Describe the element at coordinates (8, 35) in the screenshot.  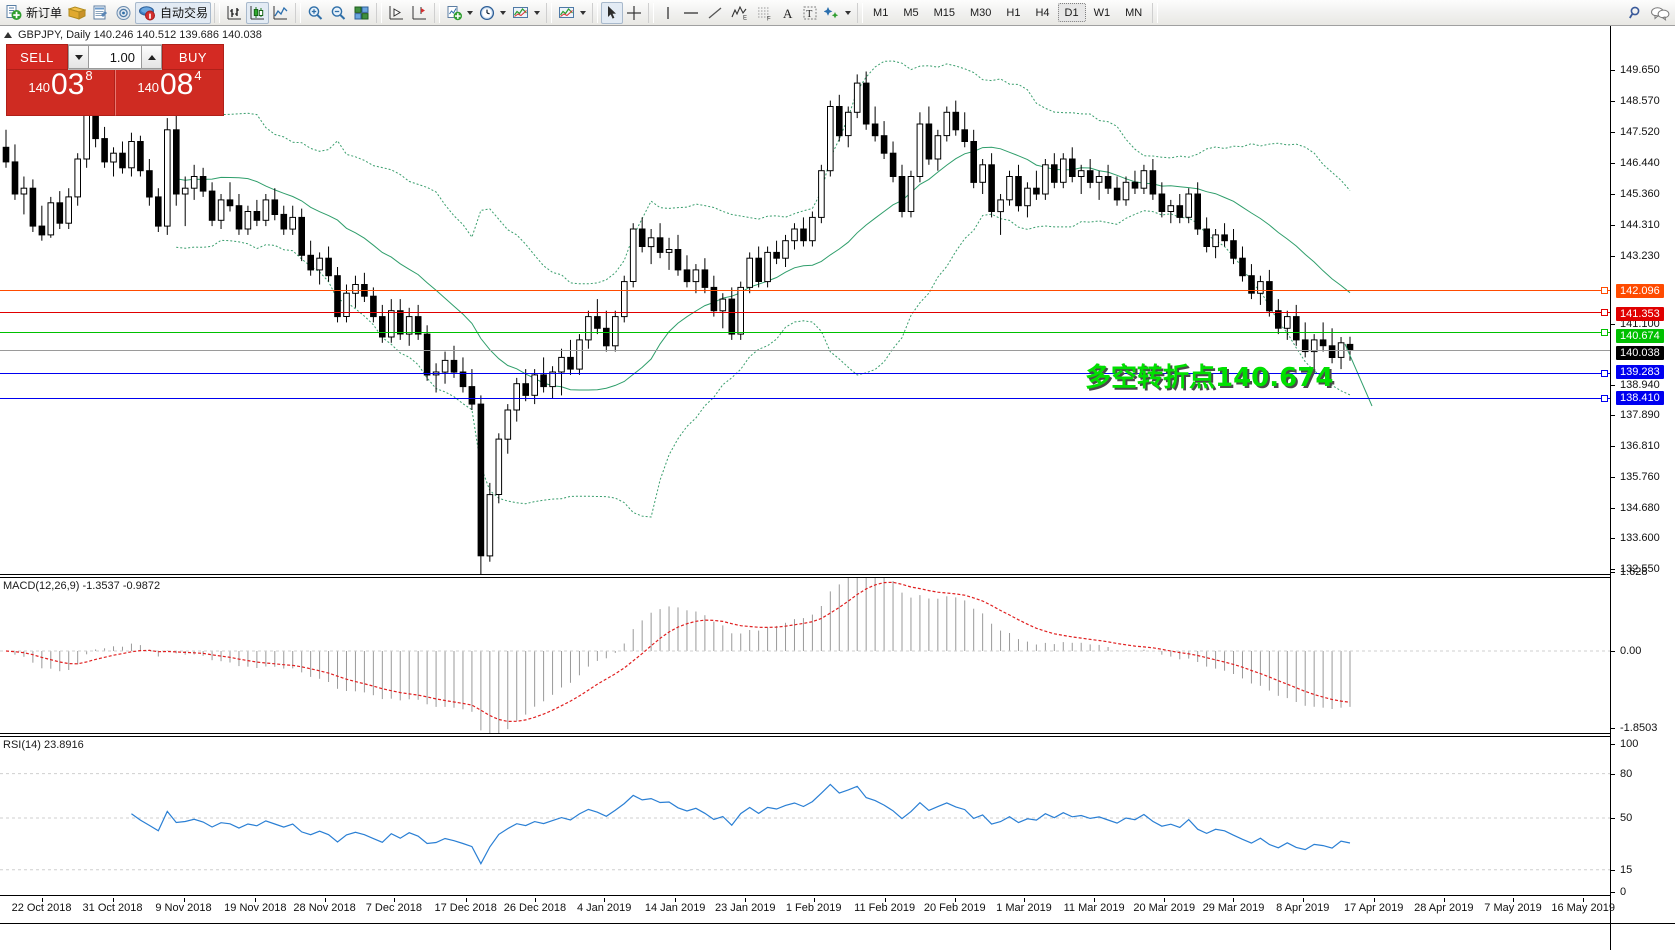
I see `collapse-triangle-icon` at that location.